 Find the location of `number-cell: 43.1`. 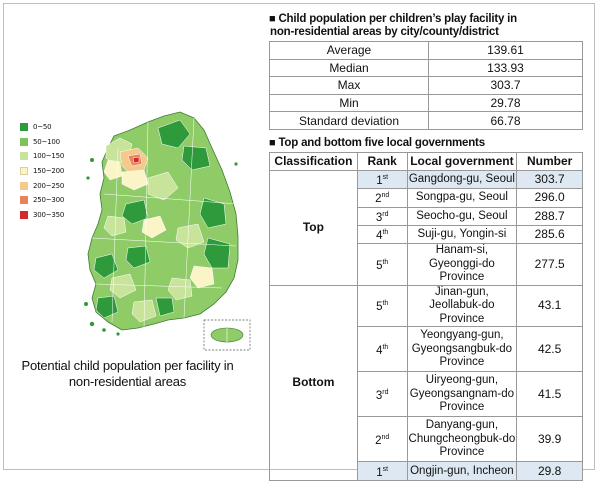

number-cell: 43.1 is located at coordinates (549, 306).